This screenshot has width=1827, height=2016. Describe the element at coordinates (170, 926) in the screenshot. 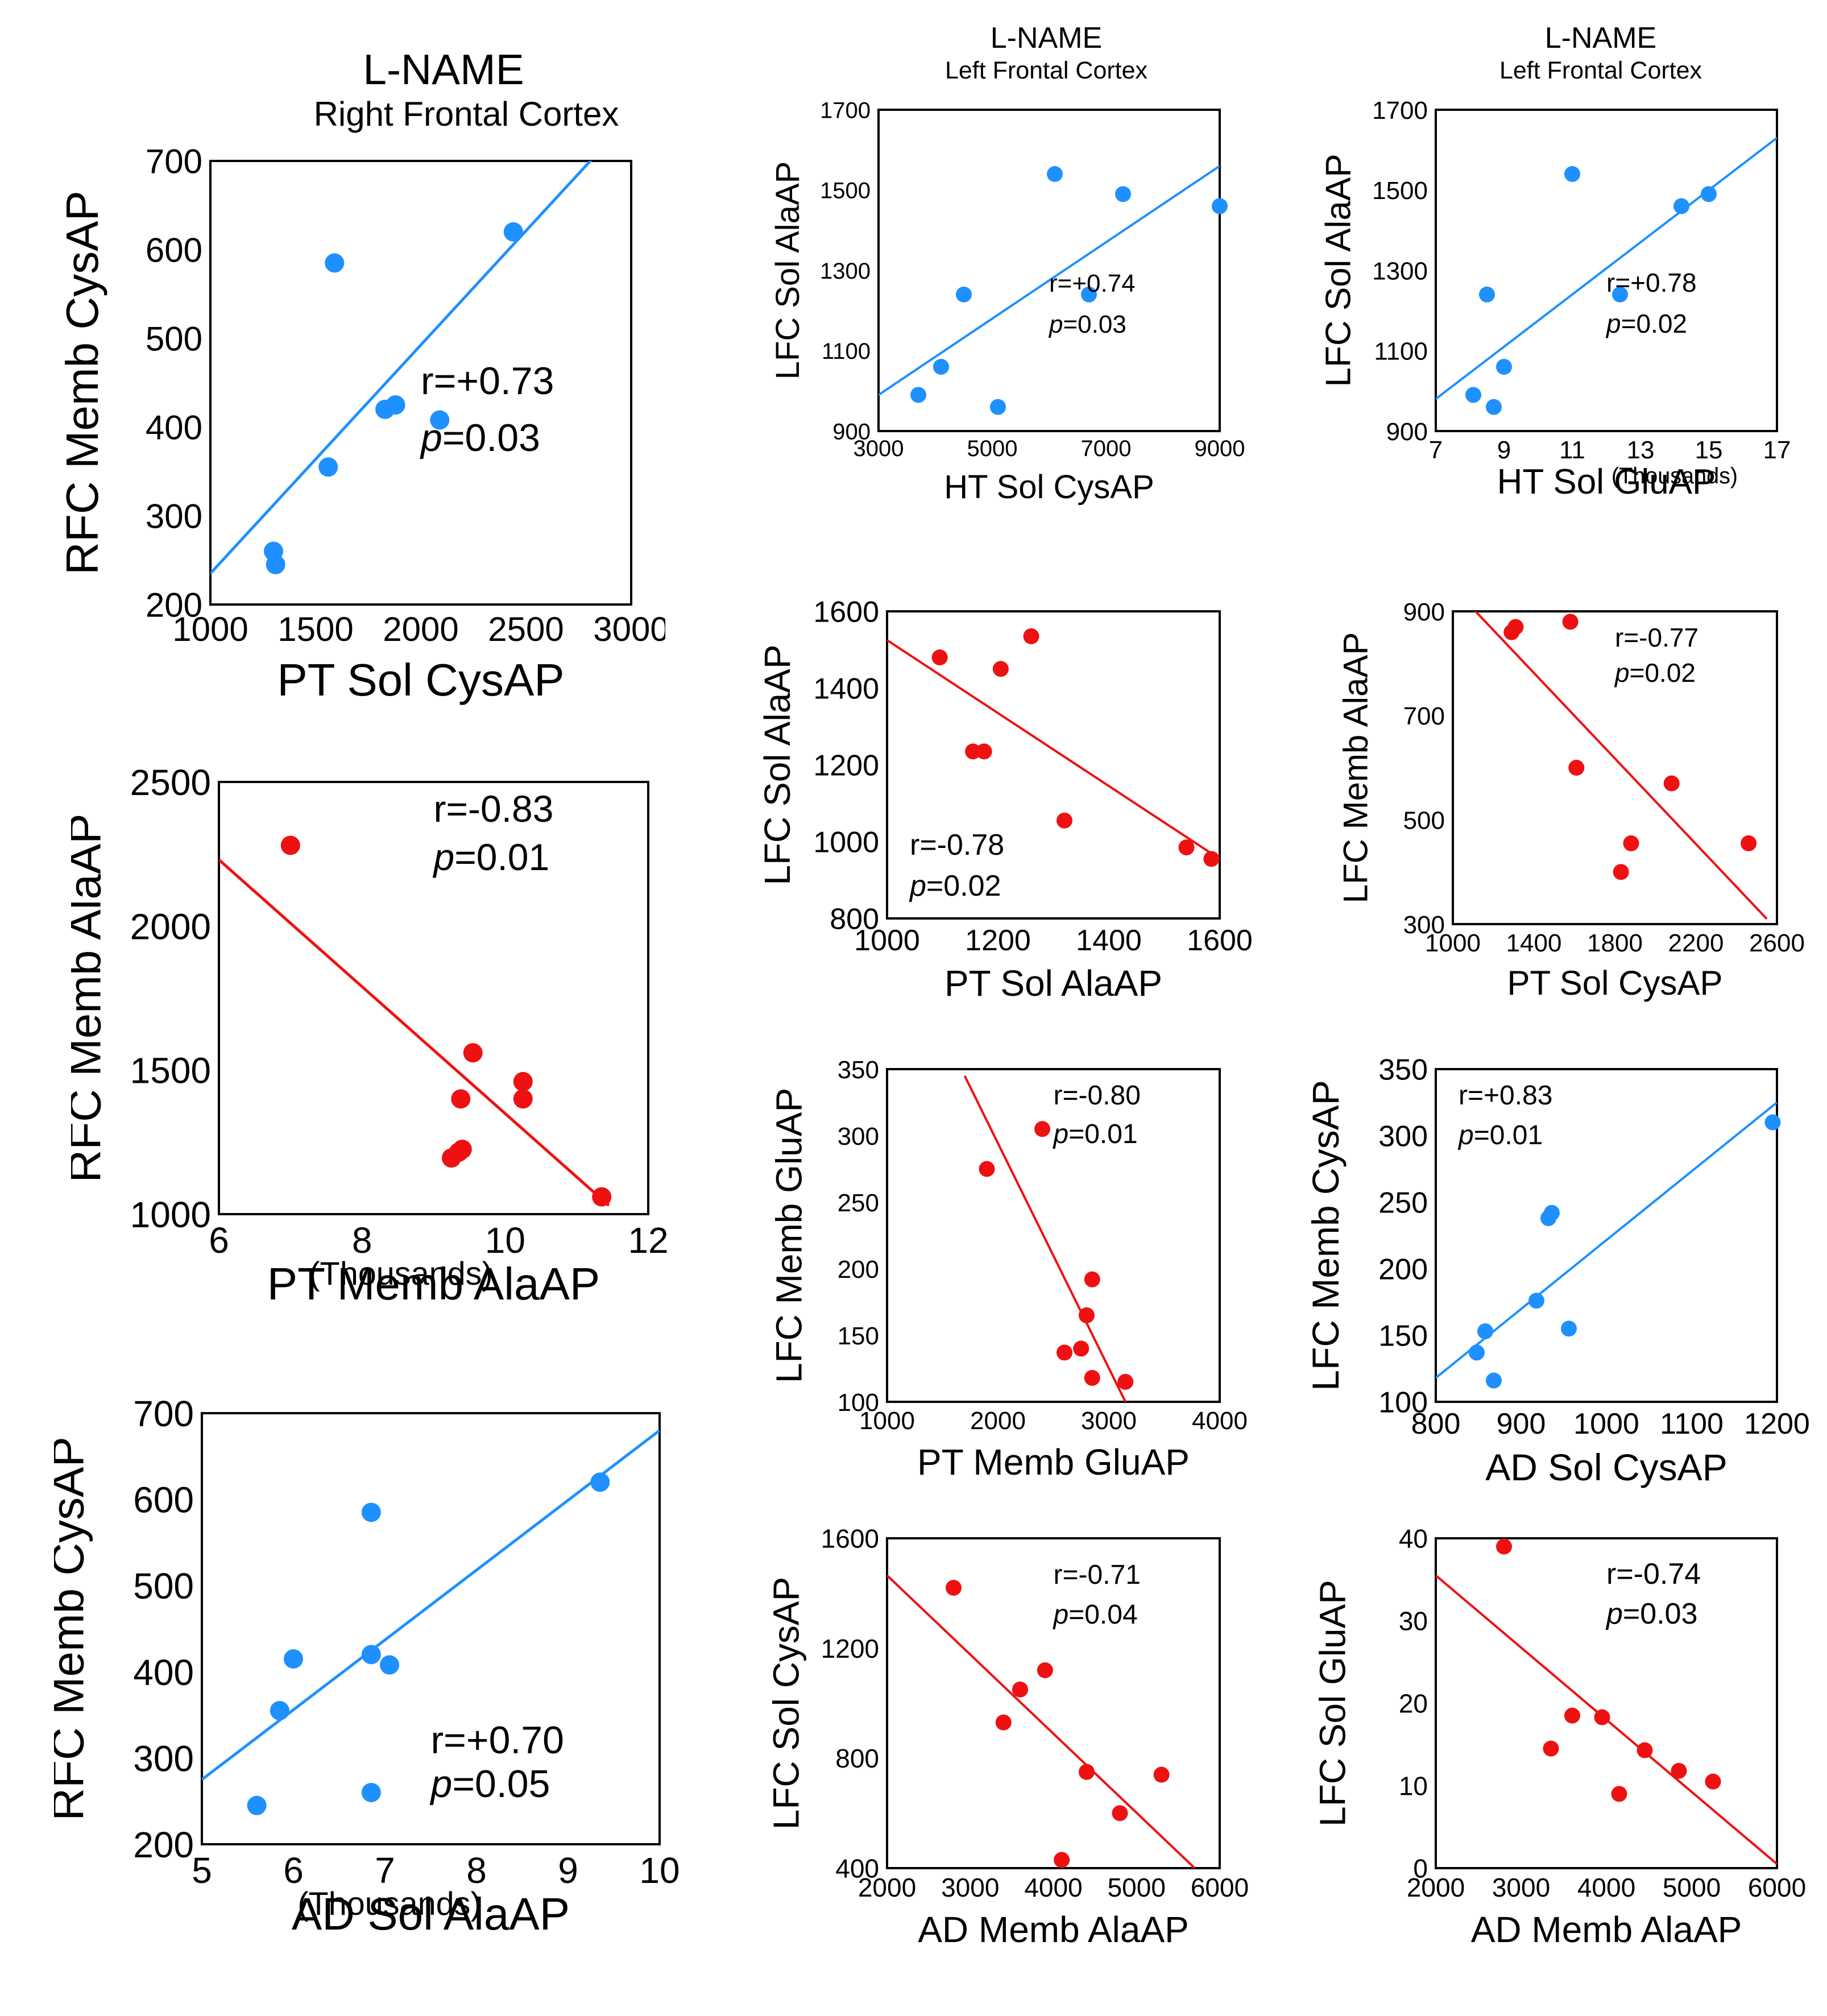

I see `y-tick-label: 2000` at that location.